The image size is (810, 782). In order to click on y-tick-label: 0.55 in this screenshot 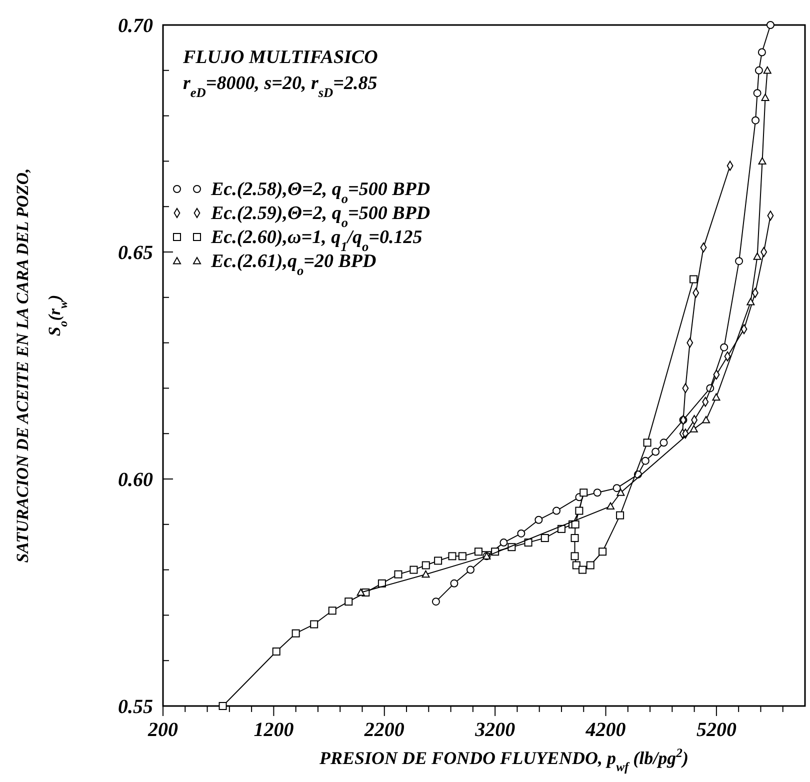, I will do `click(135, 707)`.